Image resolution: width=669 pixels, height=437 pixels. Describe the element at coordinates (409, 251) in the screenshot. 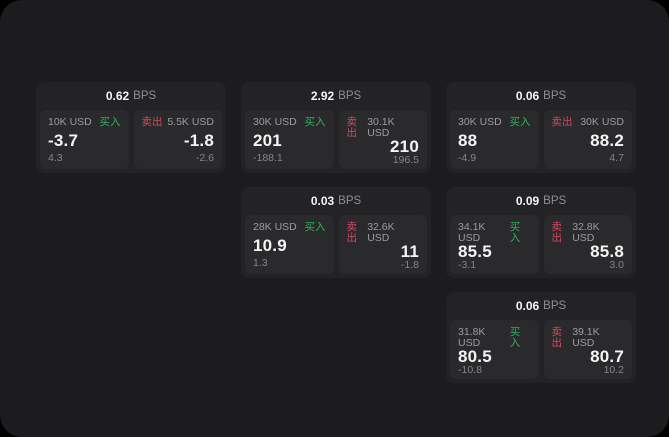

I see `sell-value: 11` at that location.